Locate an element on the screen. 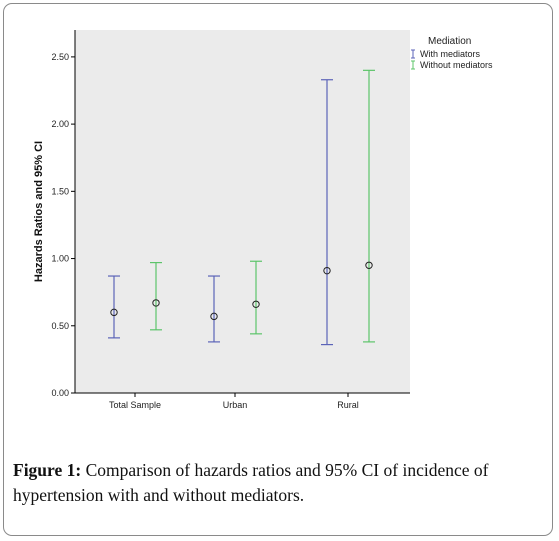  legend-item: Without mediators is located at coordinates (452, 65).